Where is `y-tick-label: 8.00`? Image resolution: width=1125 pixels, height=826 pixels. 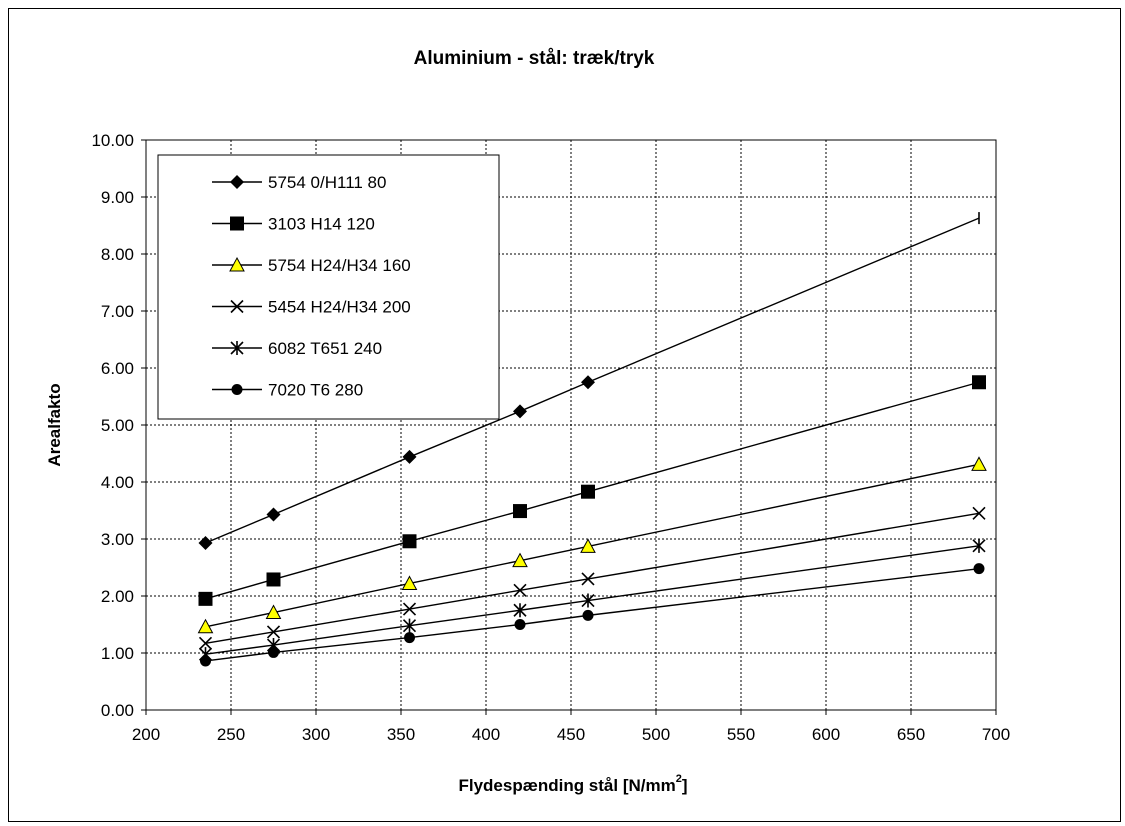 y-tick-label: 8.00 is located at coordinates (117, 254).